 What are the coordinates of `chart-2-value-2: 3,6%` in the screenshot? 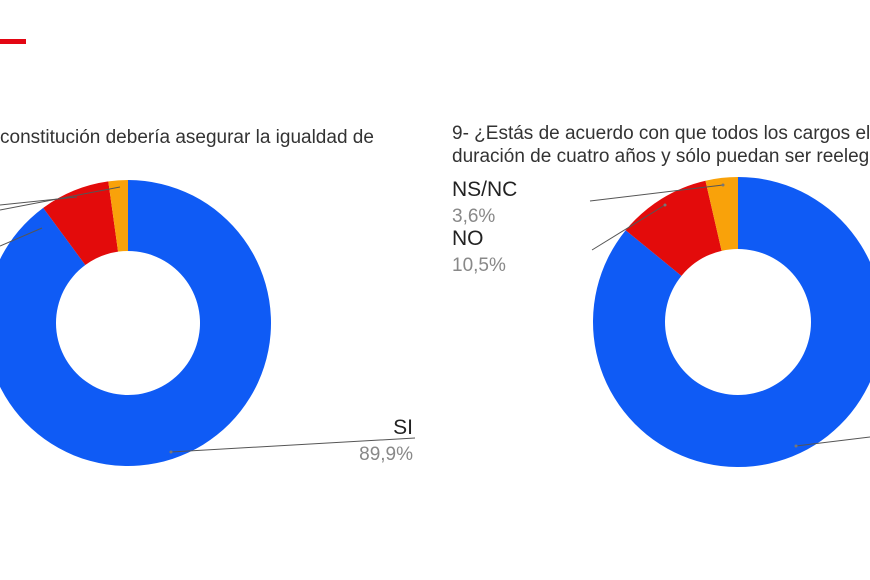 It's located at (473, 216).